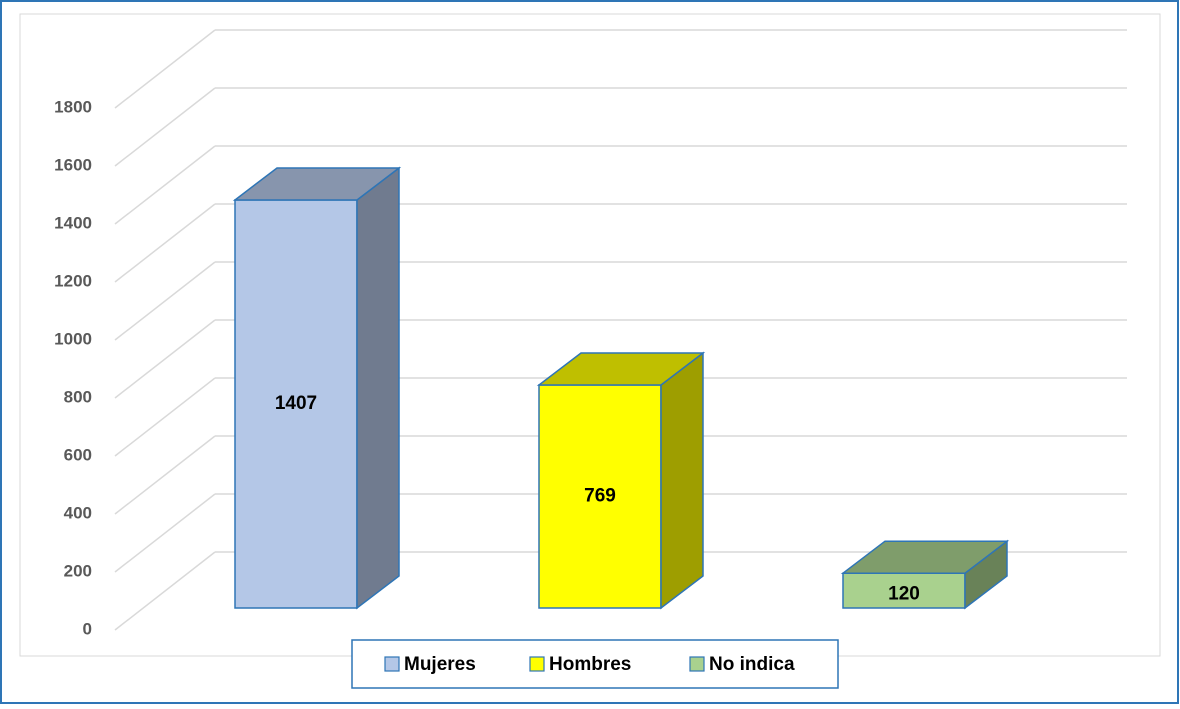 This screenshot has height=709, width=1180. I want to click on legend-box, so click(595, 664).